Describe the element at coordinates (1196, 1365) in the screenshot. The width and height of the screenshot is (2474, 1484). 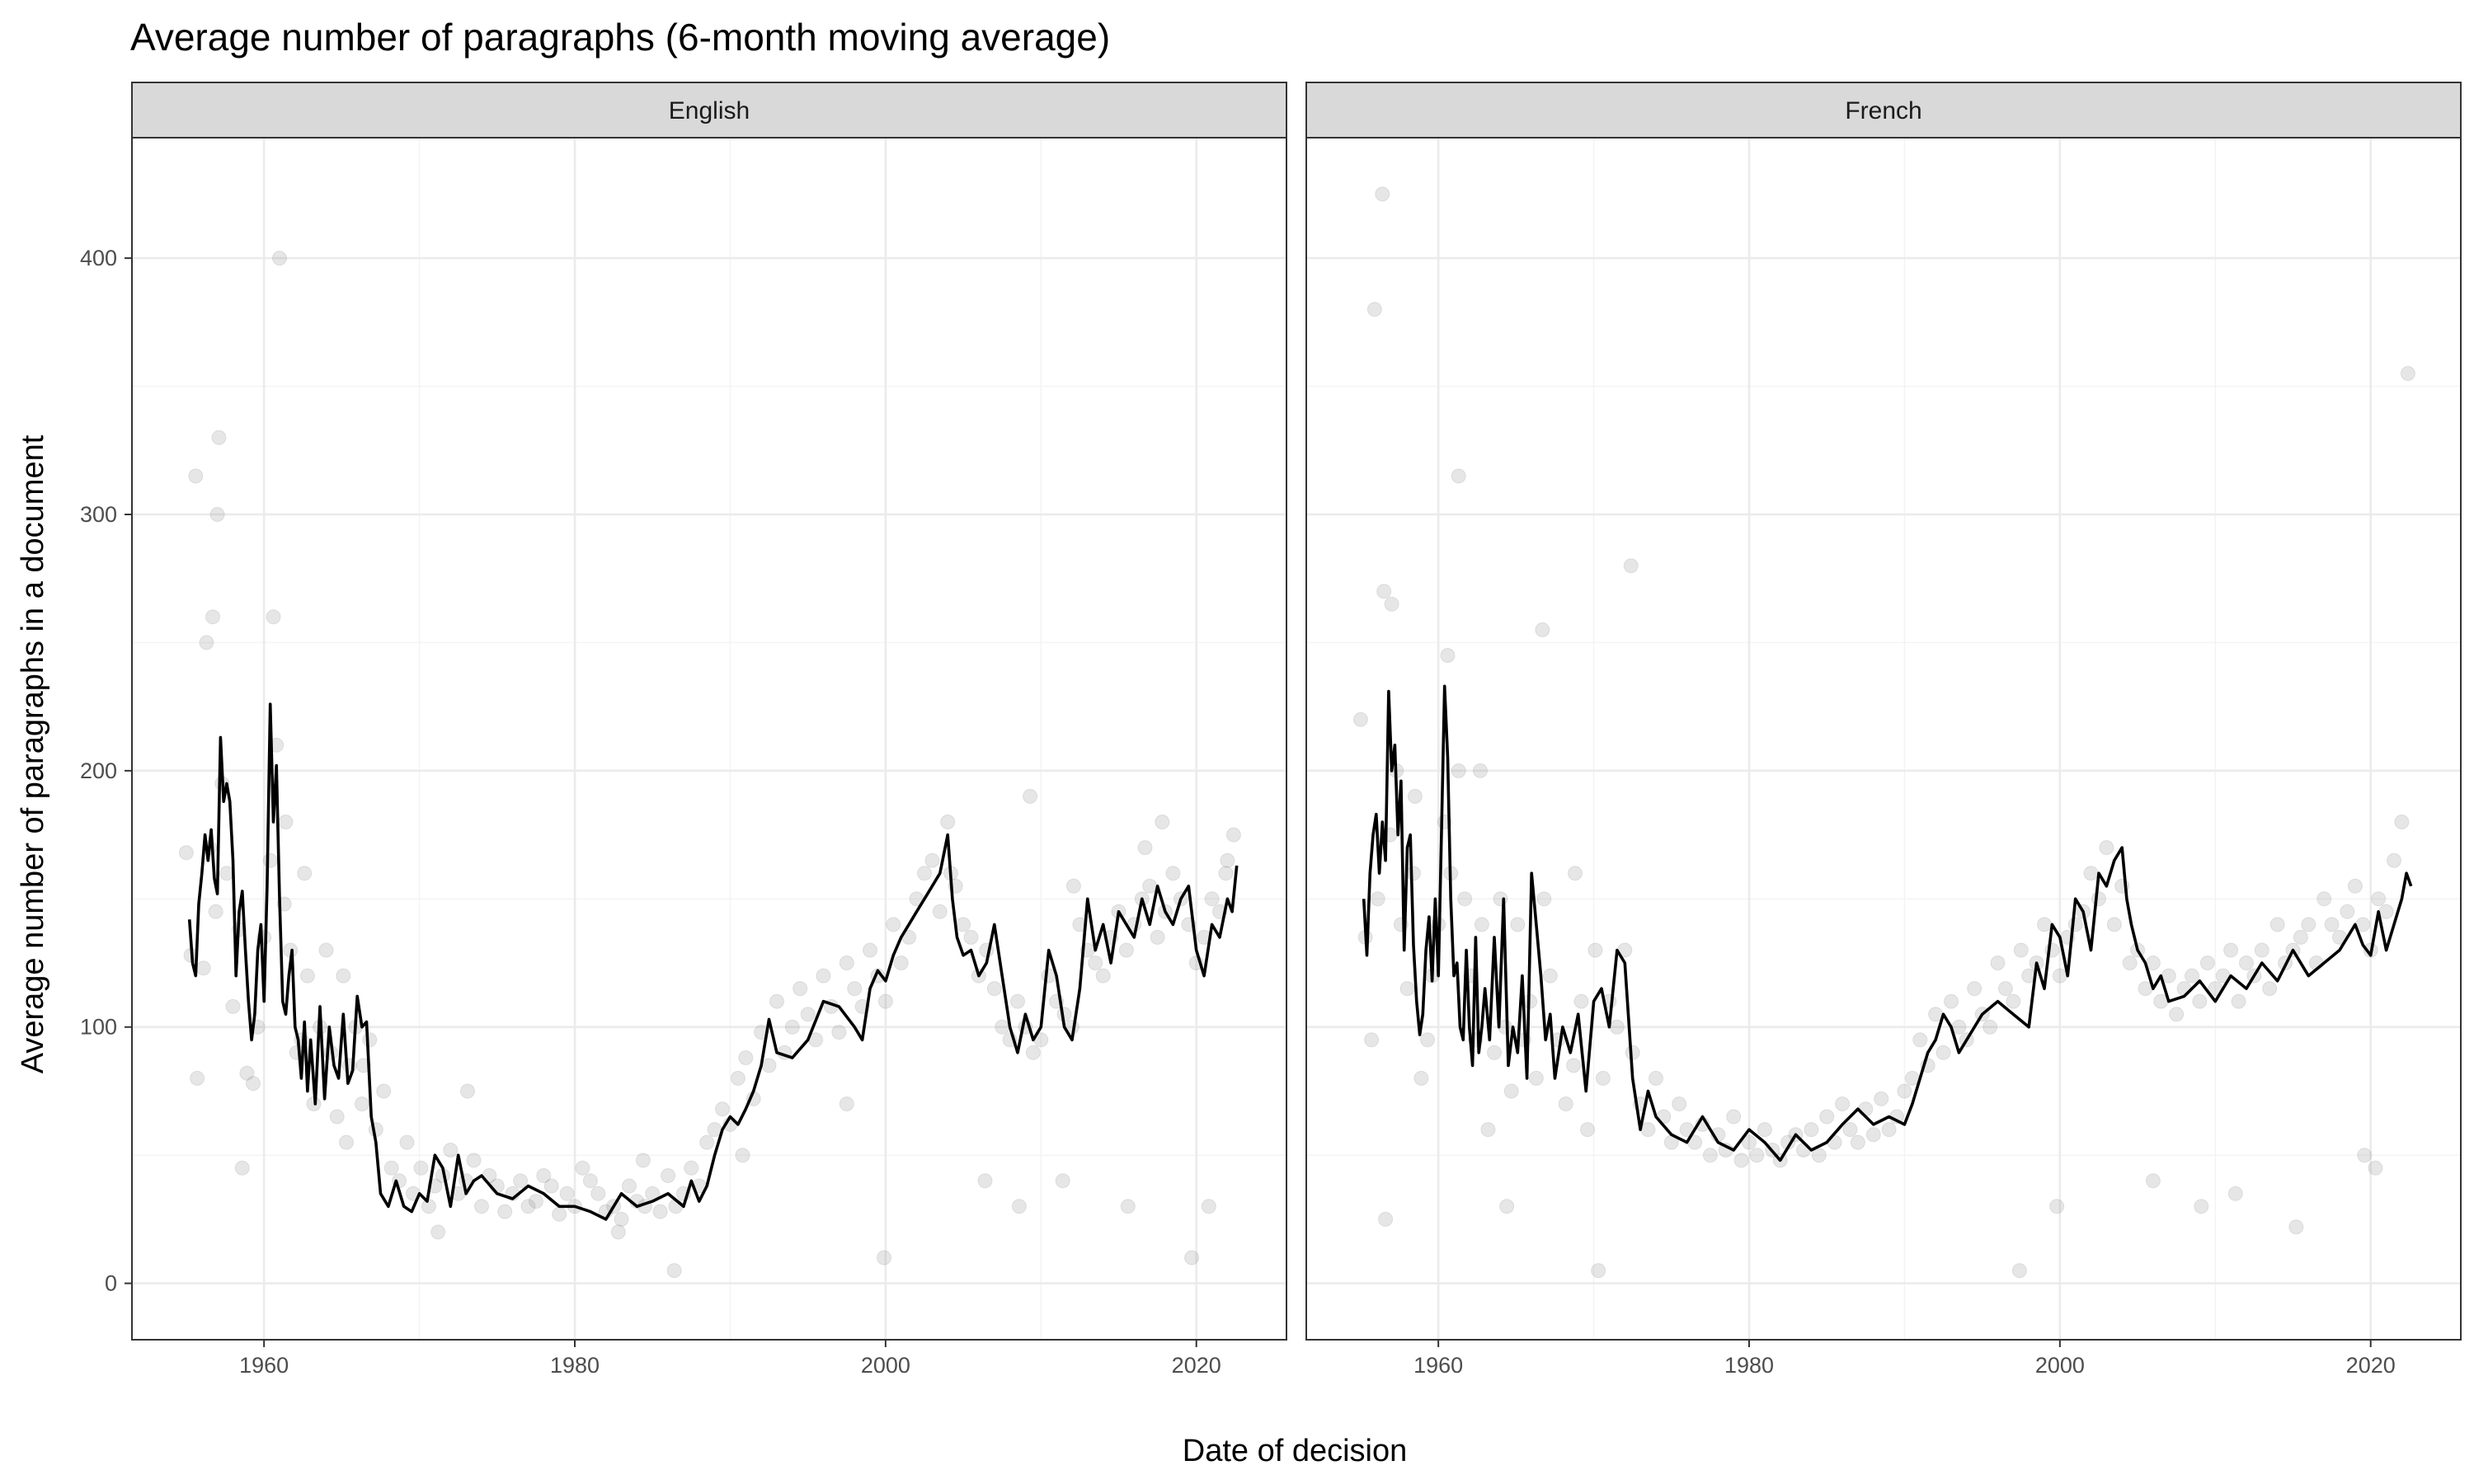
I see `x-tick-label: 2020` at that location.